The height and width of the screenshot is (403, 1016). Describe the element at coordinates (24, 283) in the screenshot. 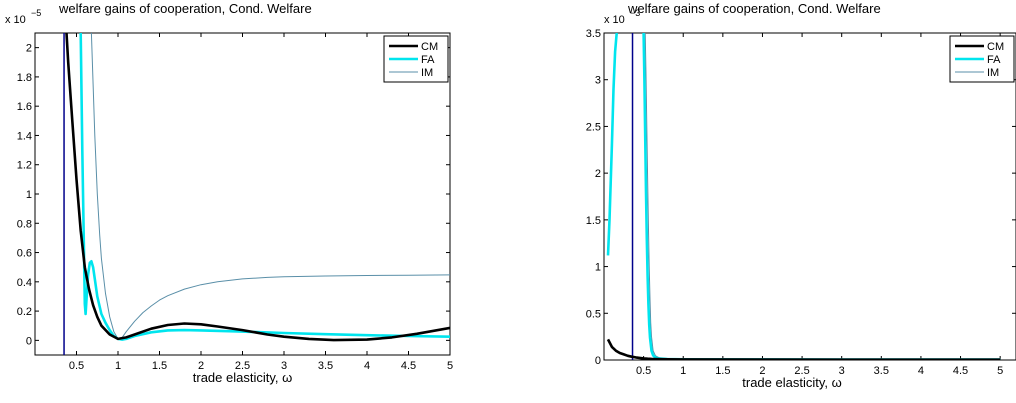

I see `y-tick-label: 0.4` at that location.